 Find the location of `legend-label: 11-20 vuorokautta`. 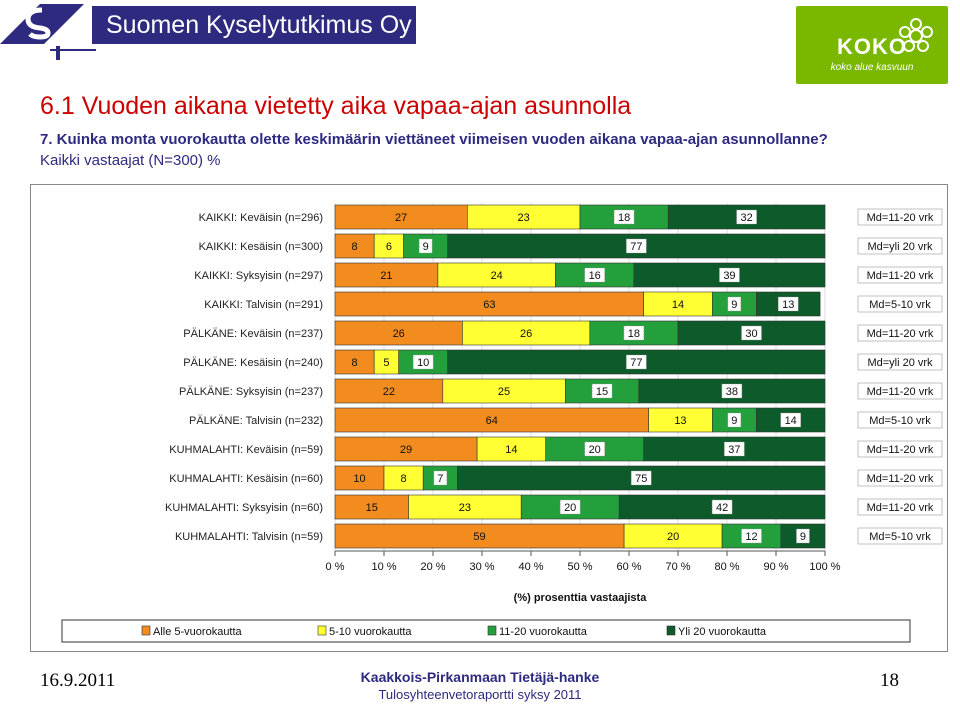

legend-label: 11-20 vuorokautta is located at coordinates (543, 632).